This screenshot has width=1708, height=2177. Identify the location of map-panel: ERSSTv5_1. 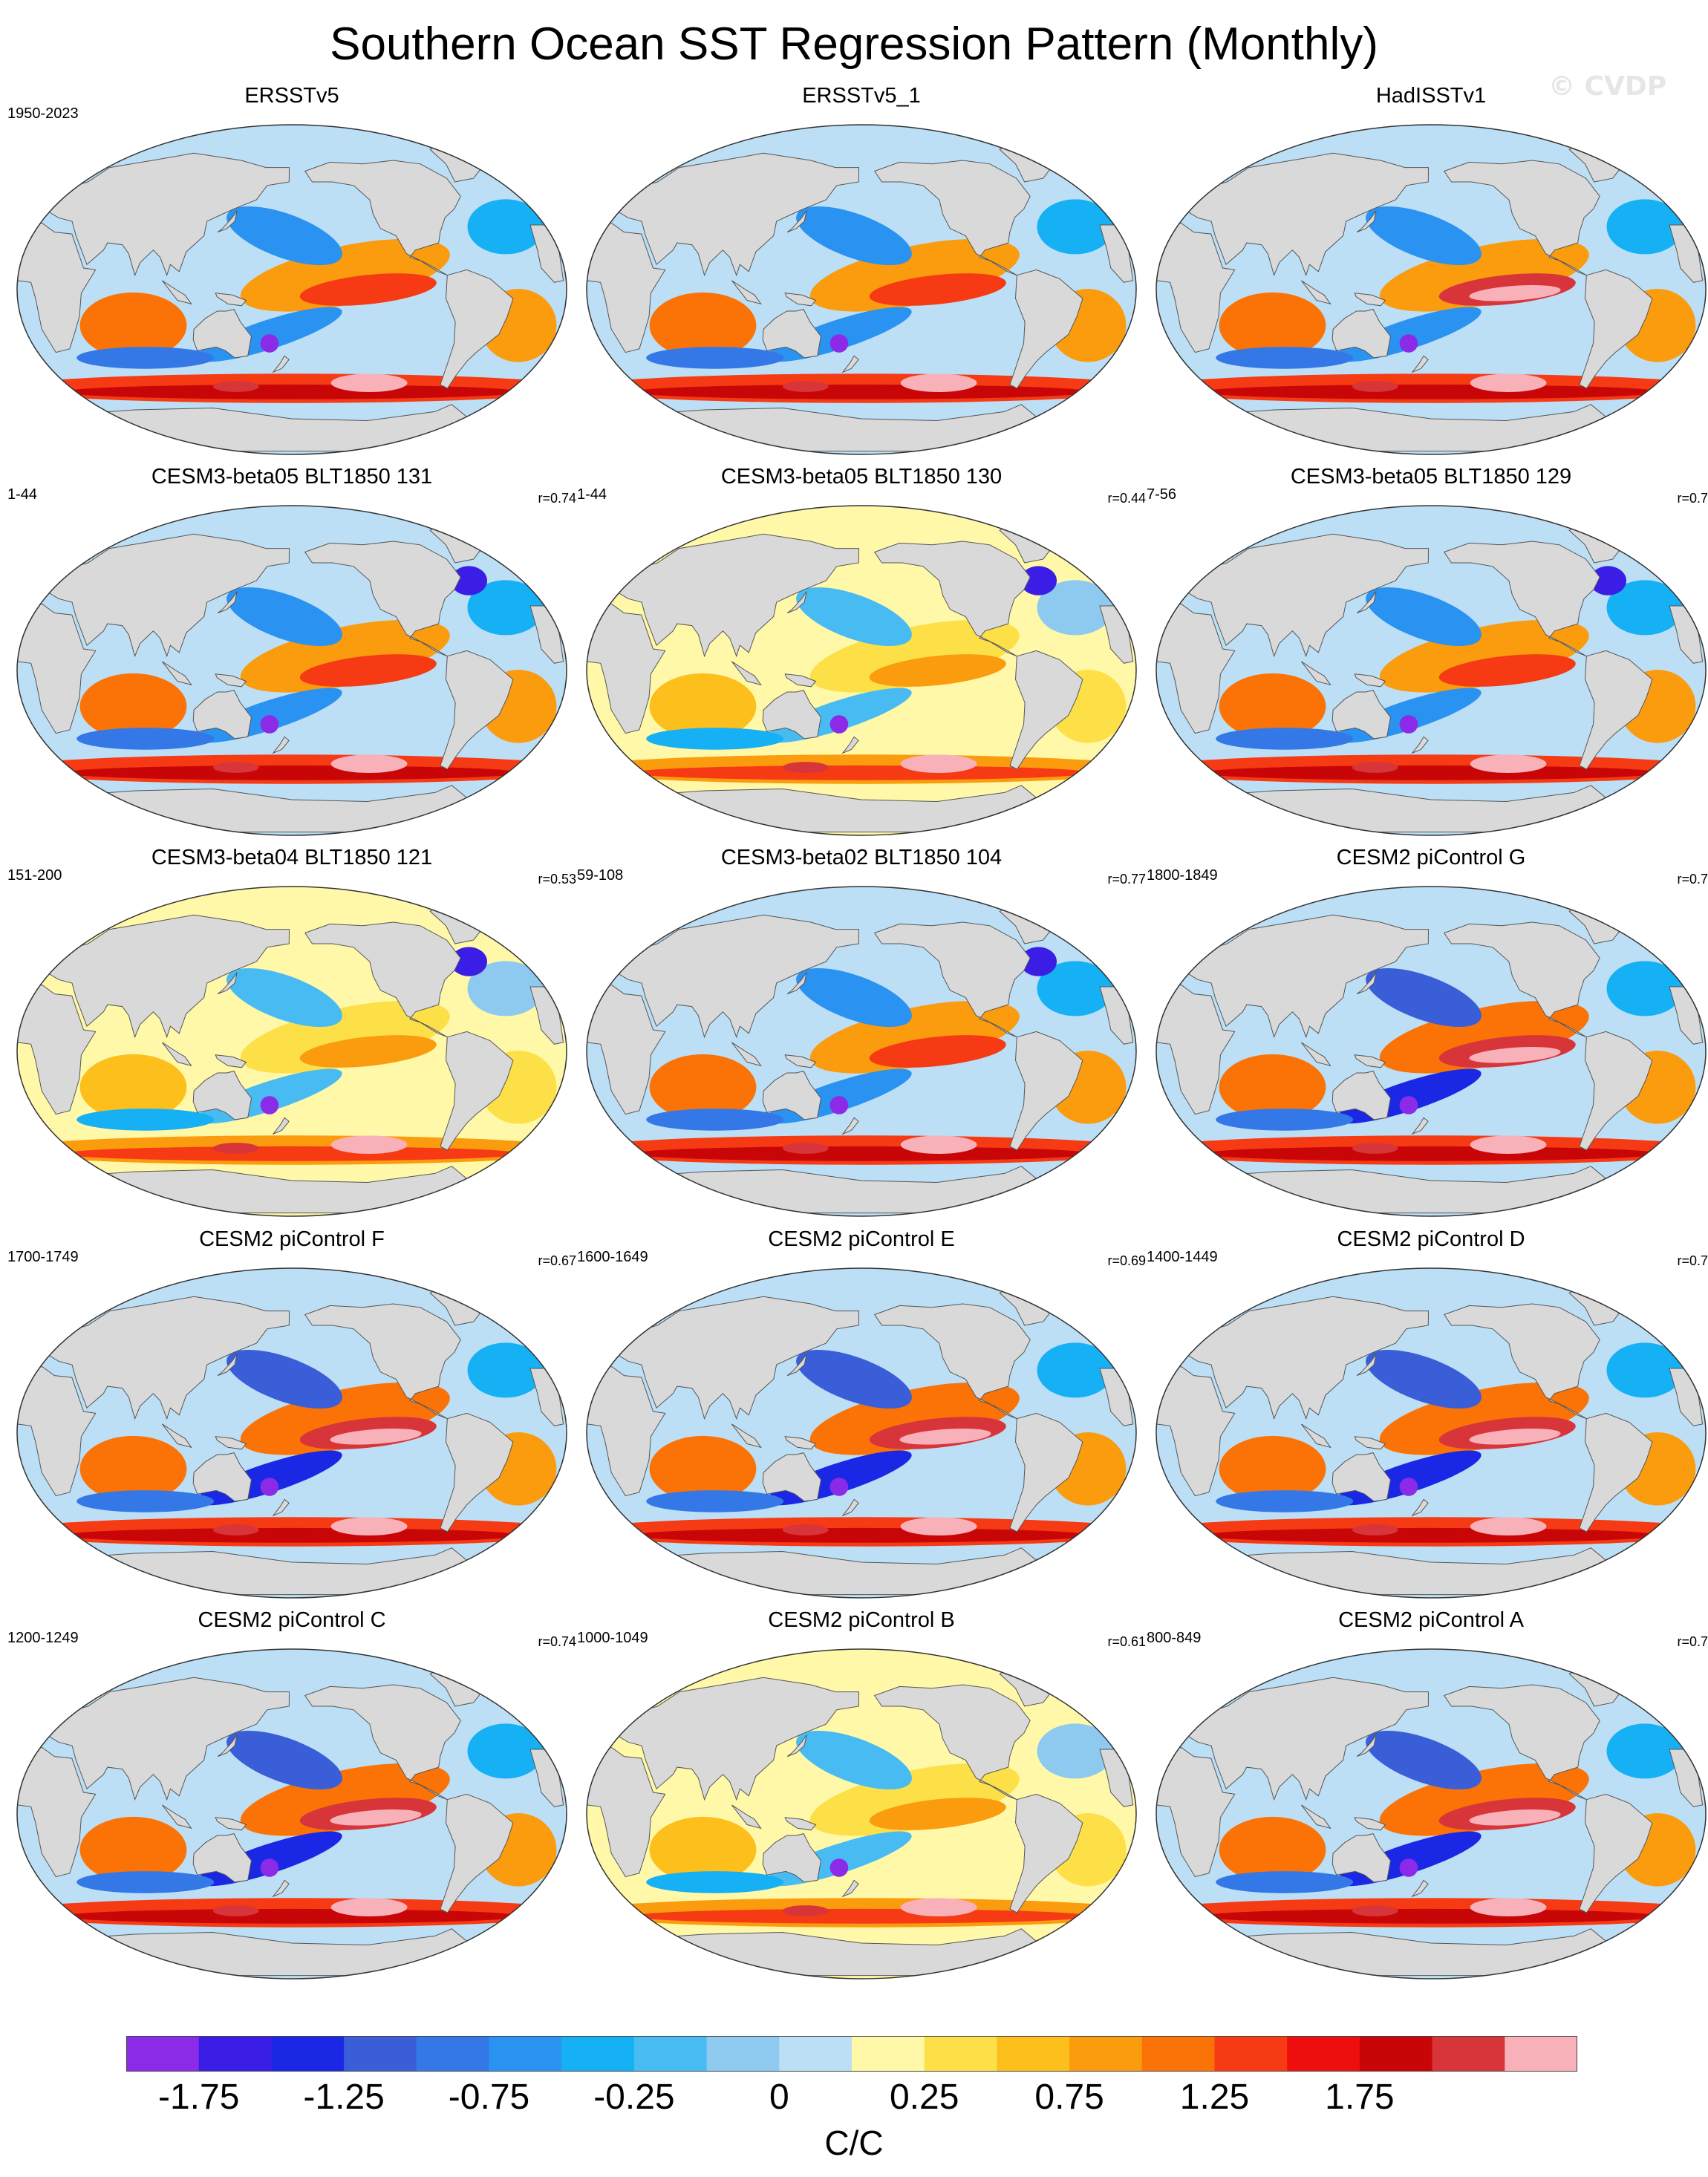
(861, 272).